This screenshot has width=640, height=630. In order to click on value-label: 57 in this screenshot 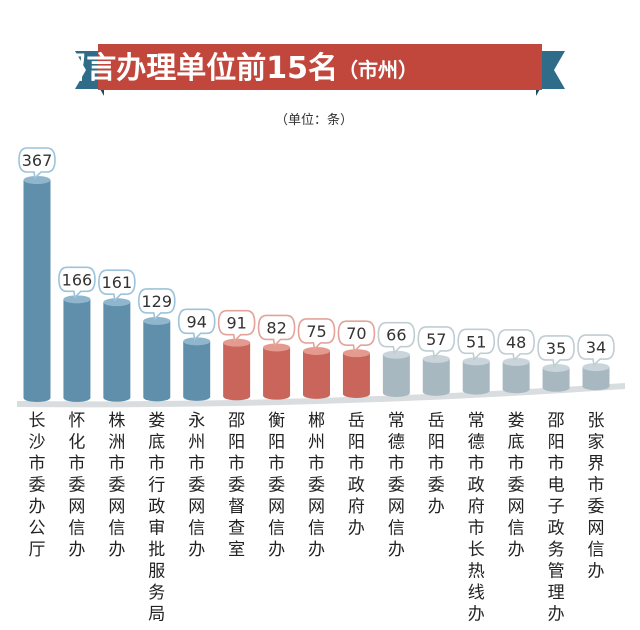, I will do `click(436, 339)`.